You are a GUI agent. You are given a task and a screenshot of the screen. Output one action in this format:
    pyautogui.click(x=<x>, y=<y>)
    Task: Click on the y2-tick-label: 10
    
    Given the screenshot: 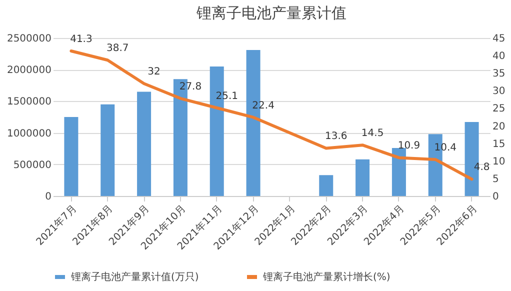 What is the action you would take?
    pyautogui.click(x=499, y=162)
    